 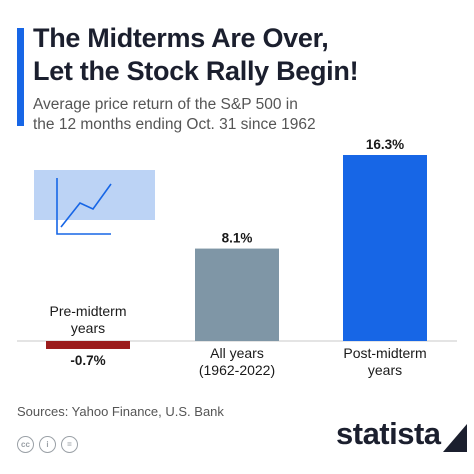 I want to click on value-label: 8.1%, so click(x=237, y=238).